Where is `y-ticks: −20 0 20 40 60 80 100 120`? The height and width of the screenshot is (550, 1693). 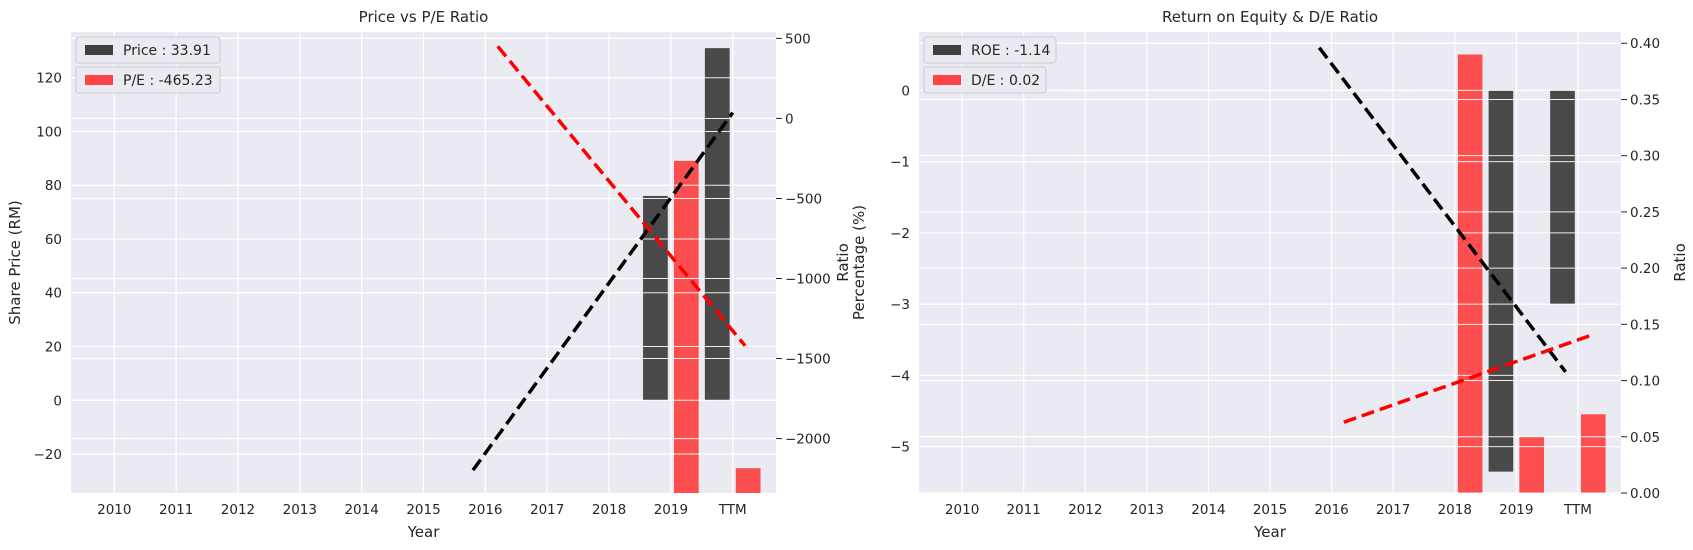
y-ticks: −20 0 20 40 60 80 100 120 is located at coordinates (48, 267).